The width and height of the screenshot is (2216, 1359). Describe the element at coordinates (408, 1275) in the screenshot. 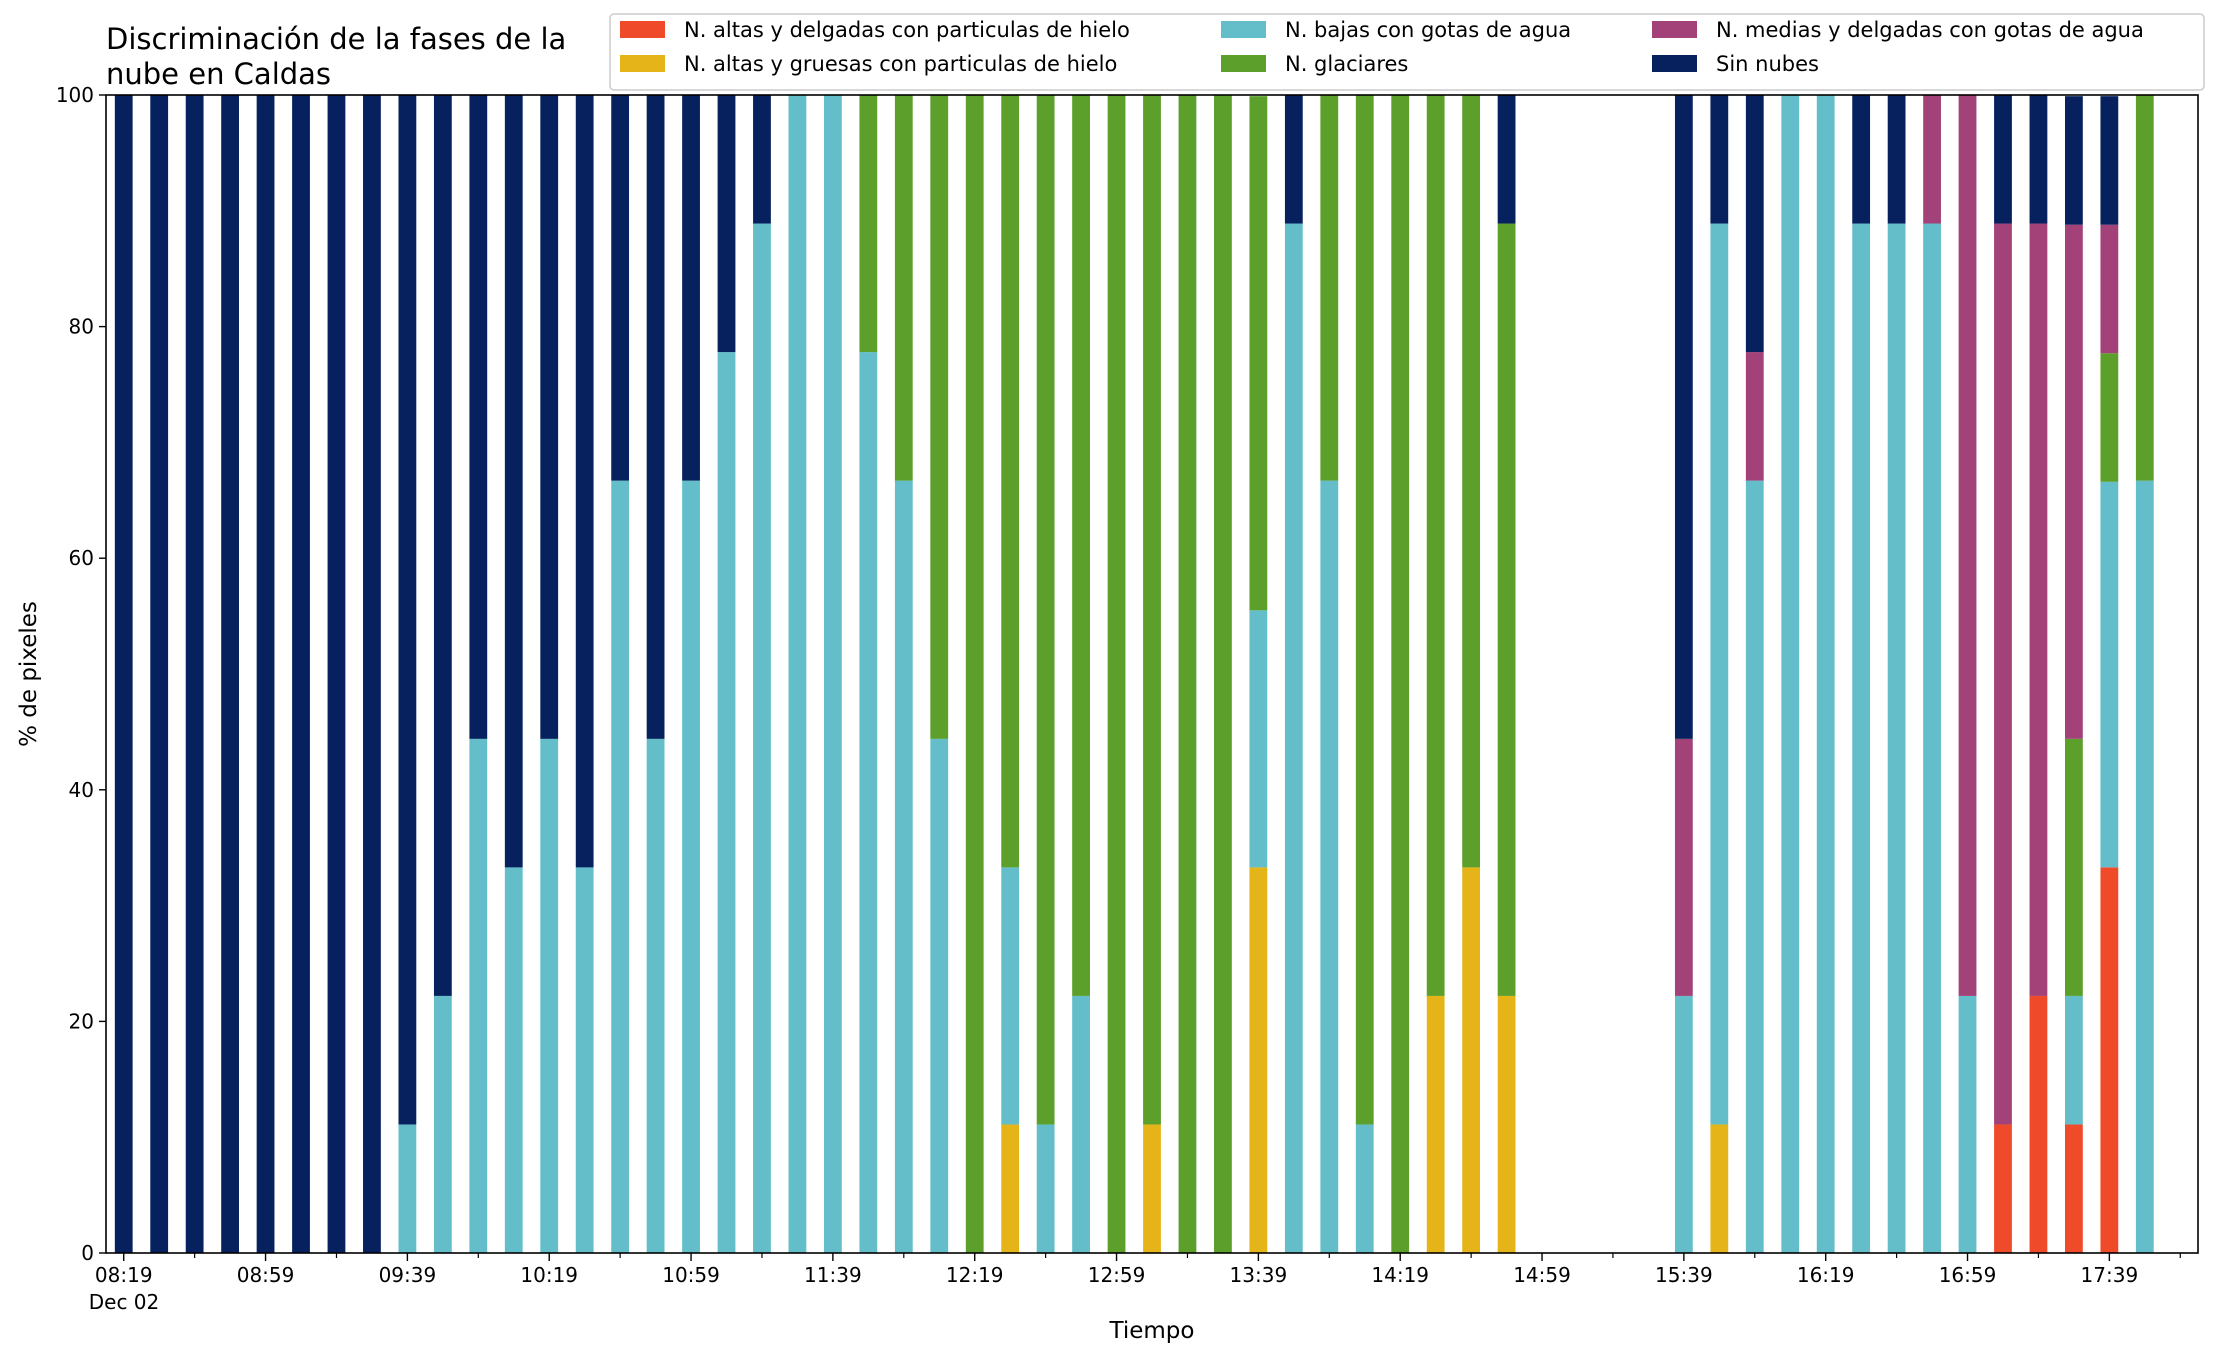

I see `x-tick-label: 09:39` at that location.